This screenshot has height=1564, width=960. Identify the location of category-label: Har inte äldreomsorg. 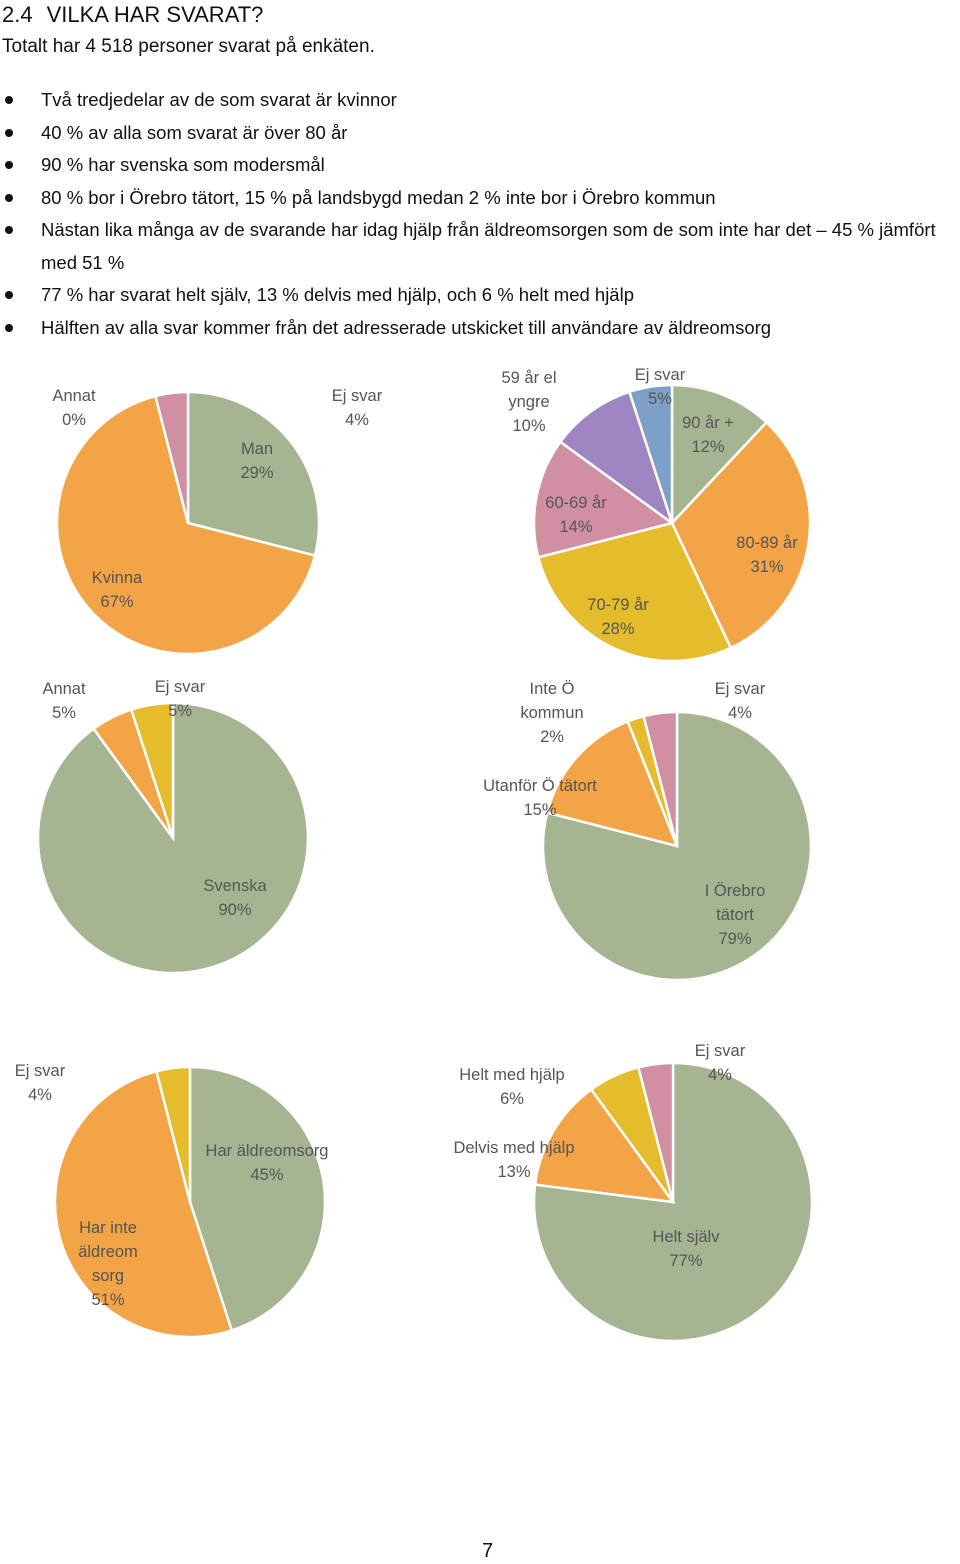
(108, 1252).